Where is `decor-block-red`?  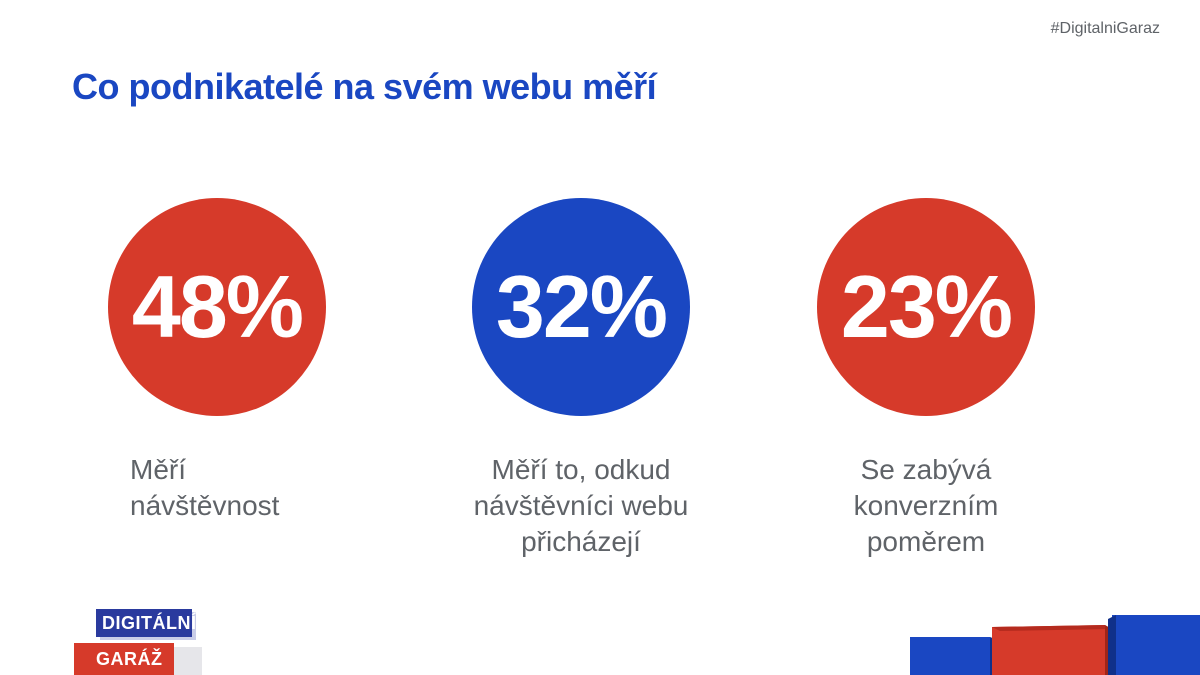
decor-block-red is located at coordinates (1048, 650).